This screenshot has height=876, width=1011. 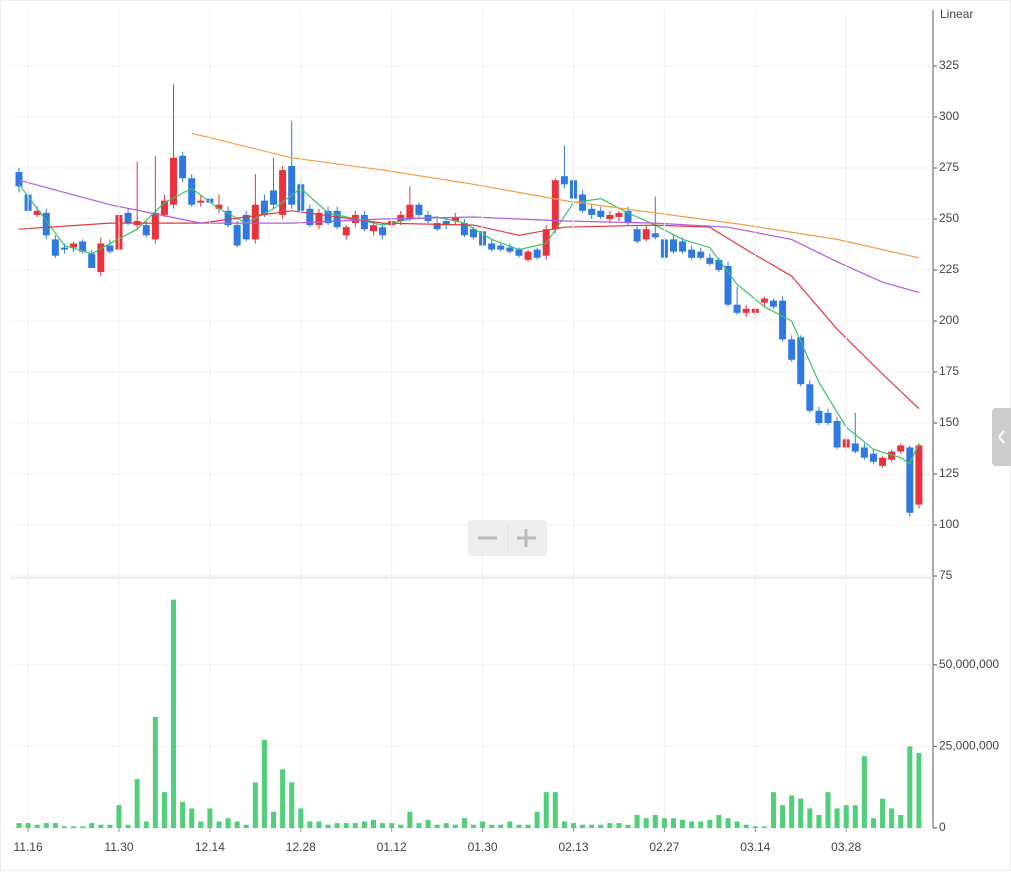 What do you see at coordinates (392, 847) in the screenshot?
I see `x-tick-label: 01.12` at bounding box center [392, 847].